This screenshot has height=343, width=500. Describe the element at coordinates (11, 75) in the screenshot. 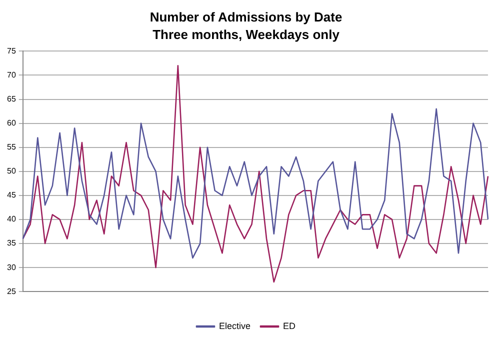

I see `y-tick-label: 70` at that location.